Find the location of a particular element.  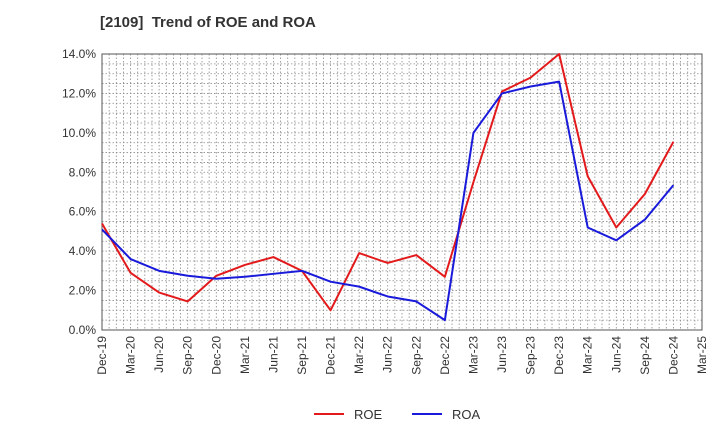

legend: ROE ROA is located at coordinates (397, 414).